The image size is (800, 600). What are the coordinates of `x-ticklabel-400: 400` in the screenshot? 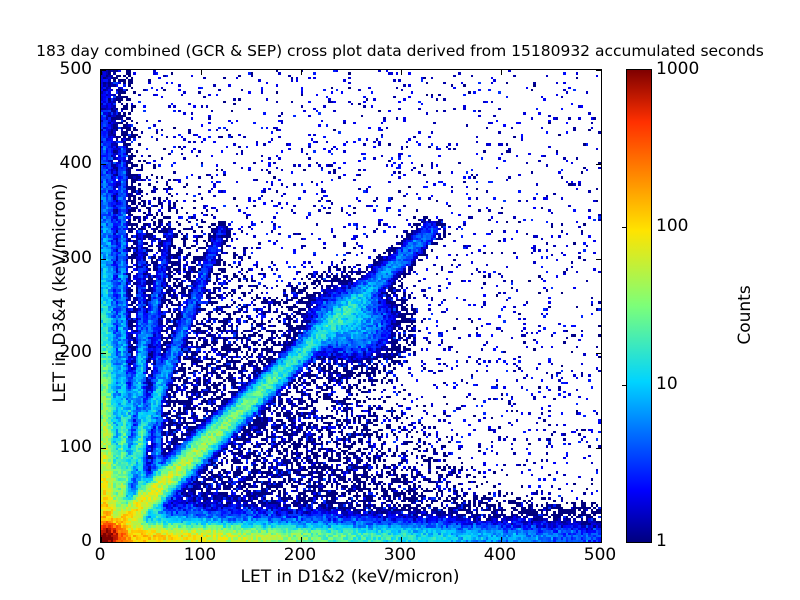 It's located at (500, 555).